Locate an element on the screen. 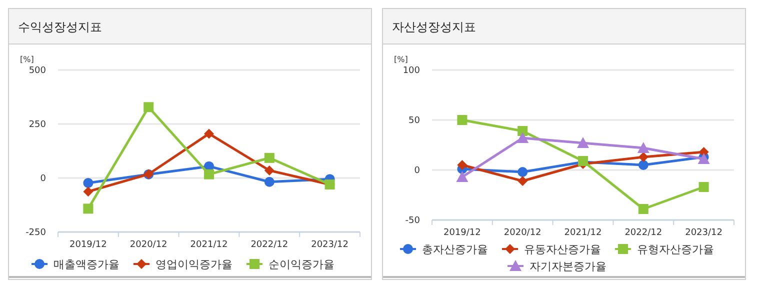 Image resolution: width=760 pixels, height=289 pixels. y-tick-label: 50 is located at coordinates (414, 121).